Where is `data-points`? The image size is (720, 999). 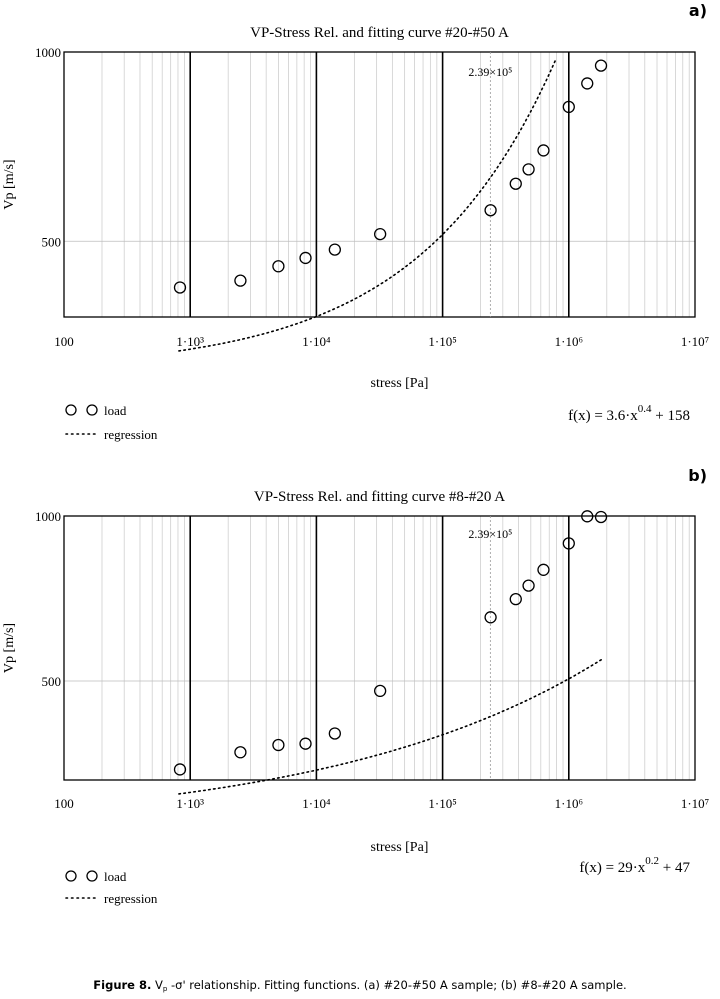
data-points is located at coordinates (390, 176).